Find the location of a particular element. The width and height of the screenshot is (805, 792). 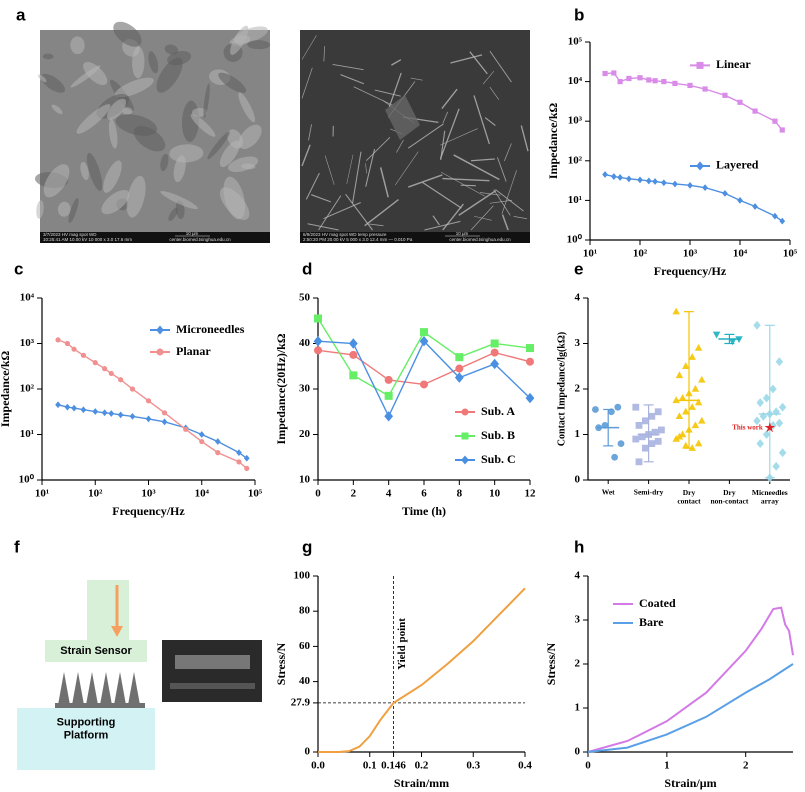

legend-marker is located at coordinates (465, 436).